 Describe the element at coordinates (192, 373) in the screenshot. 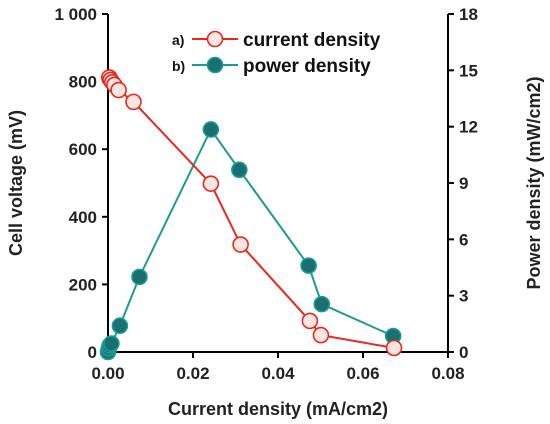

I see `x-tick-label: 0.02` at that location.